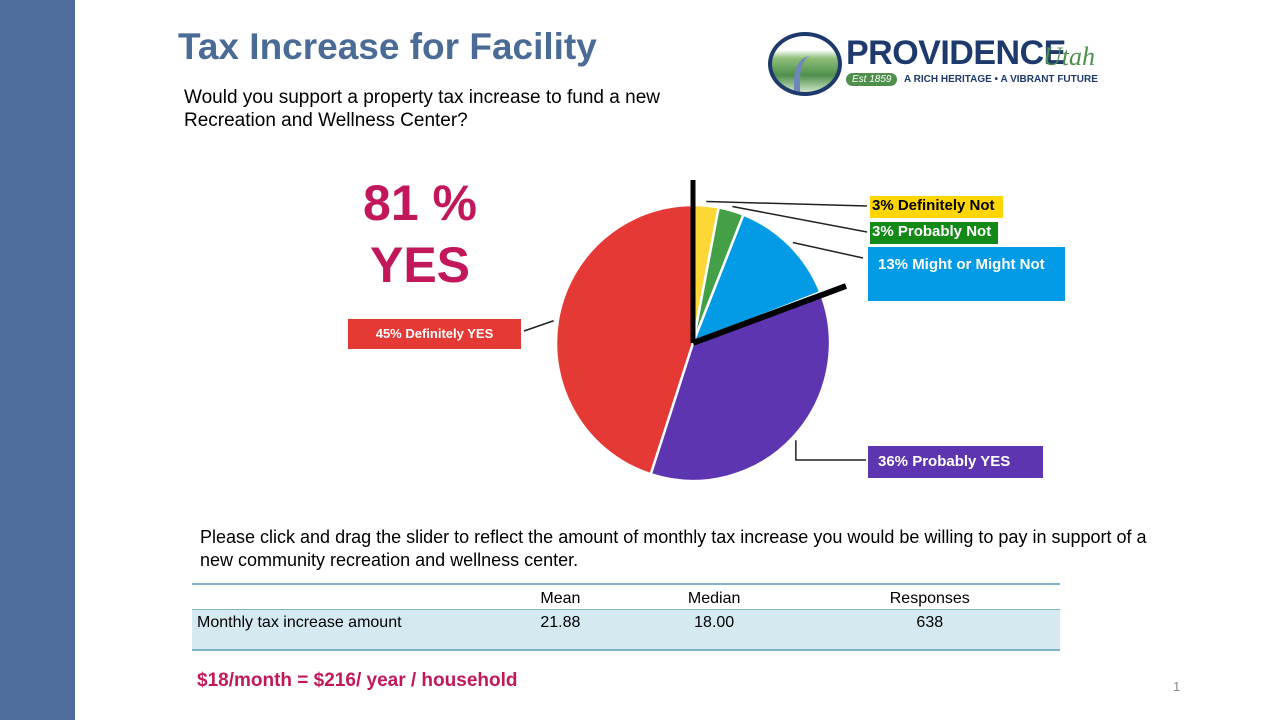  What do you see at coordinates (1001, 79) in the screenshot?
I see `logo-tagline: A RICH HERITAGE • A VIBRANT FUTURE` at bounding box center [1001, 79].